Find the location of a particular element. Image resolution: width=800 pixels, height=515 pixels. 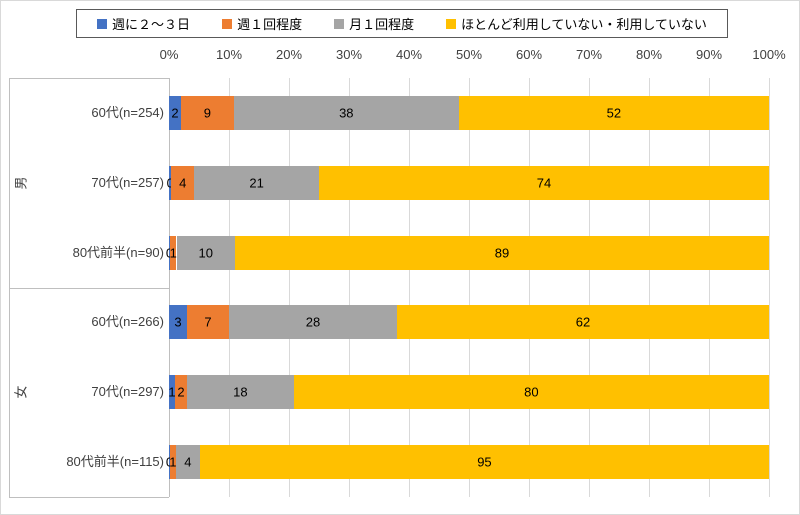

bar-segment-label: 10 is located at coordinates (205, 253).